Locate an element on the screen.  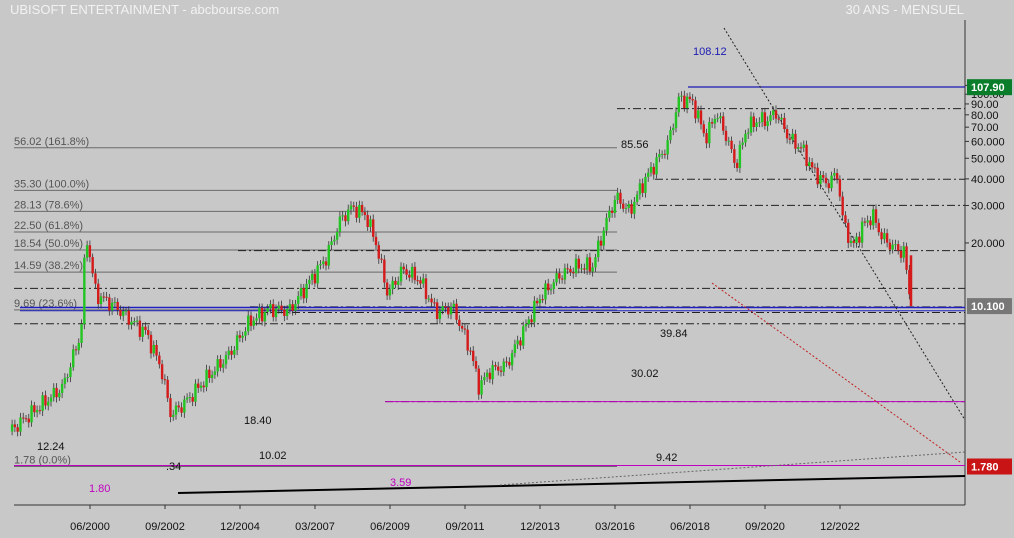
chart-title-left: UBISOFT ENTERTAINMENT - abcbourse.com is located at coordinates (145, 9).